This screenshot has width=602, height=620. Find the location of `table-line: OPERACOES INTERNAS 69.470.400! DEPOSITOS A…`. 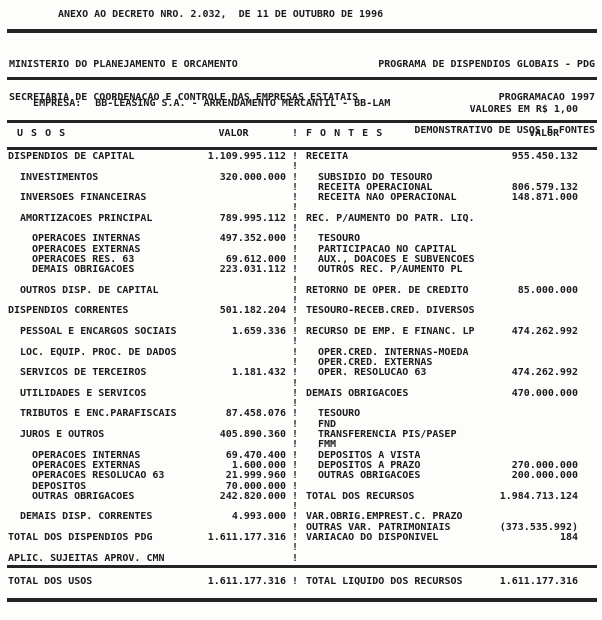

table-line: OPERACOES INTERNAS 69.470.400! DEPOSITOS A… is located at coordinates (301, 455).